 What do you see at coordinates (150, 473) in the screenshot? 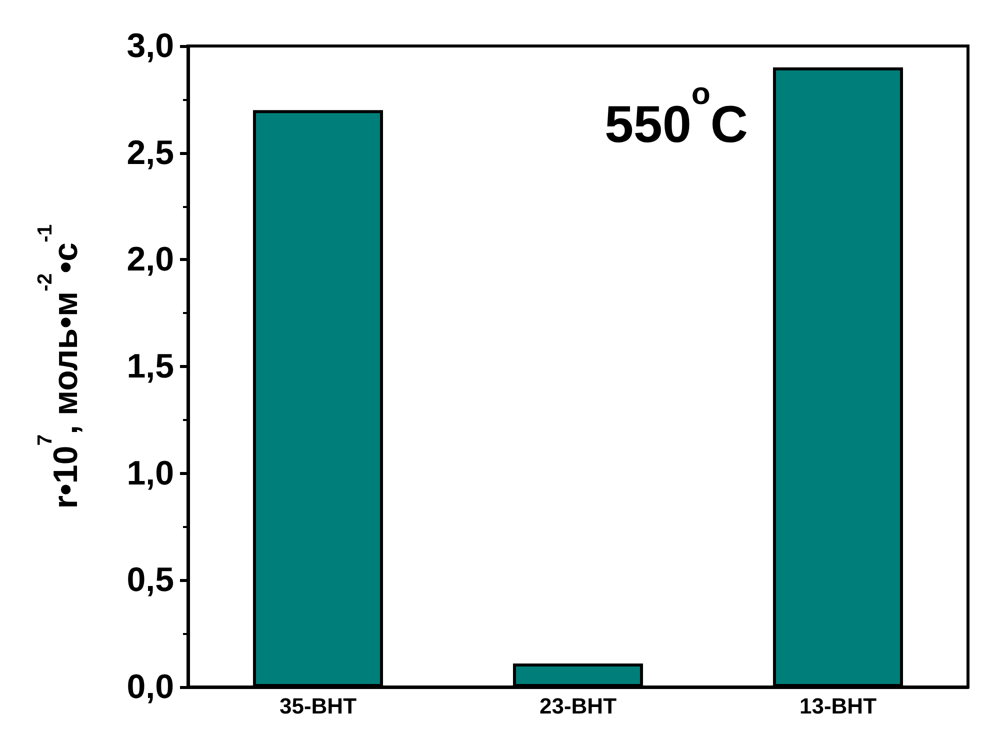
I see `y-tick-label: 1,0` at bounding box center [150, 473].